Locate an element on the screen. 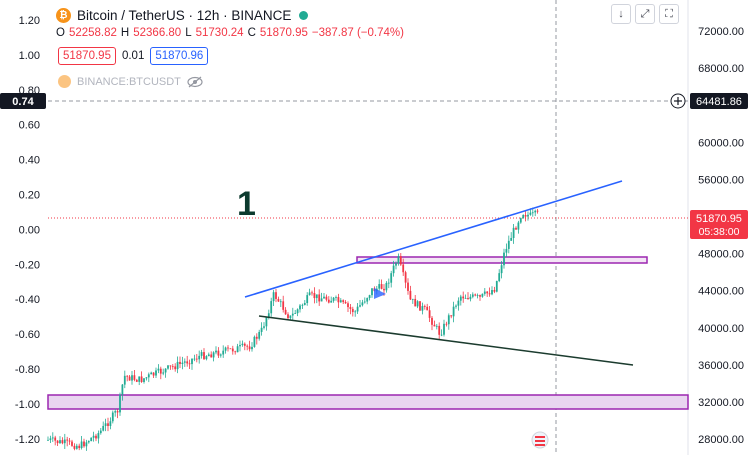 The image size is (750, 455). left-axis-label: 0.40 is located at coordinates (29, 161).